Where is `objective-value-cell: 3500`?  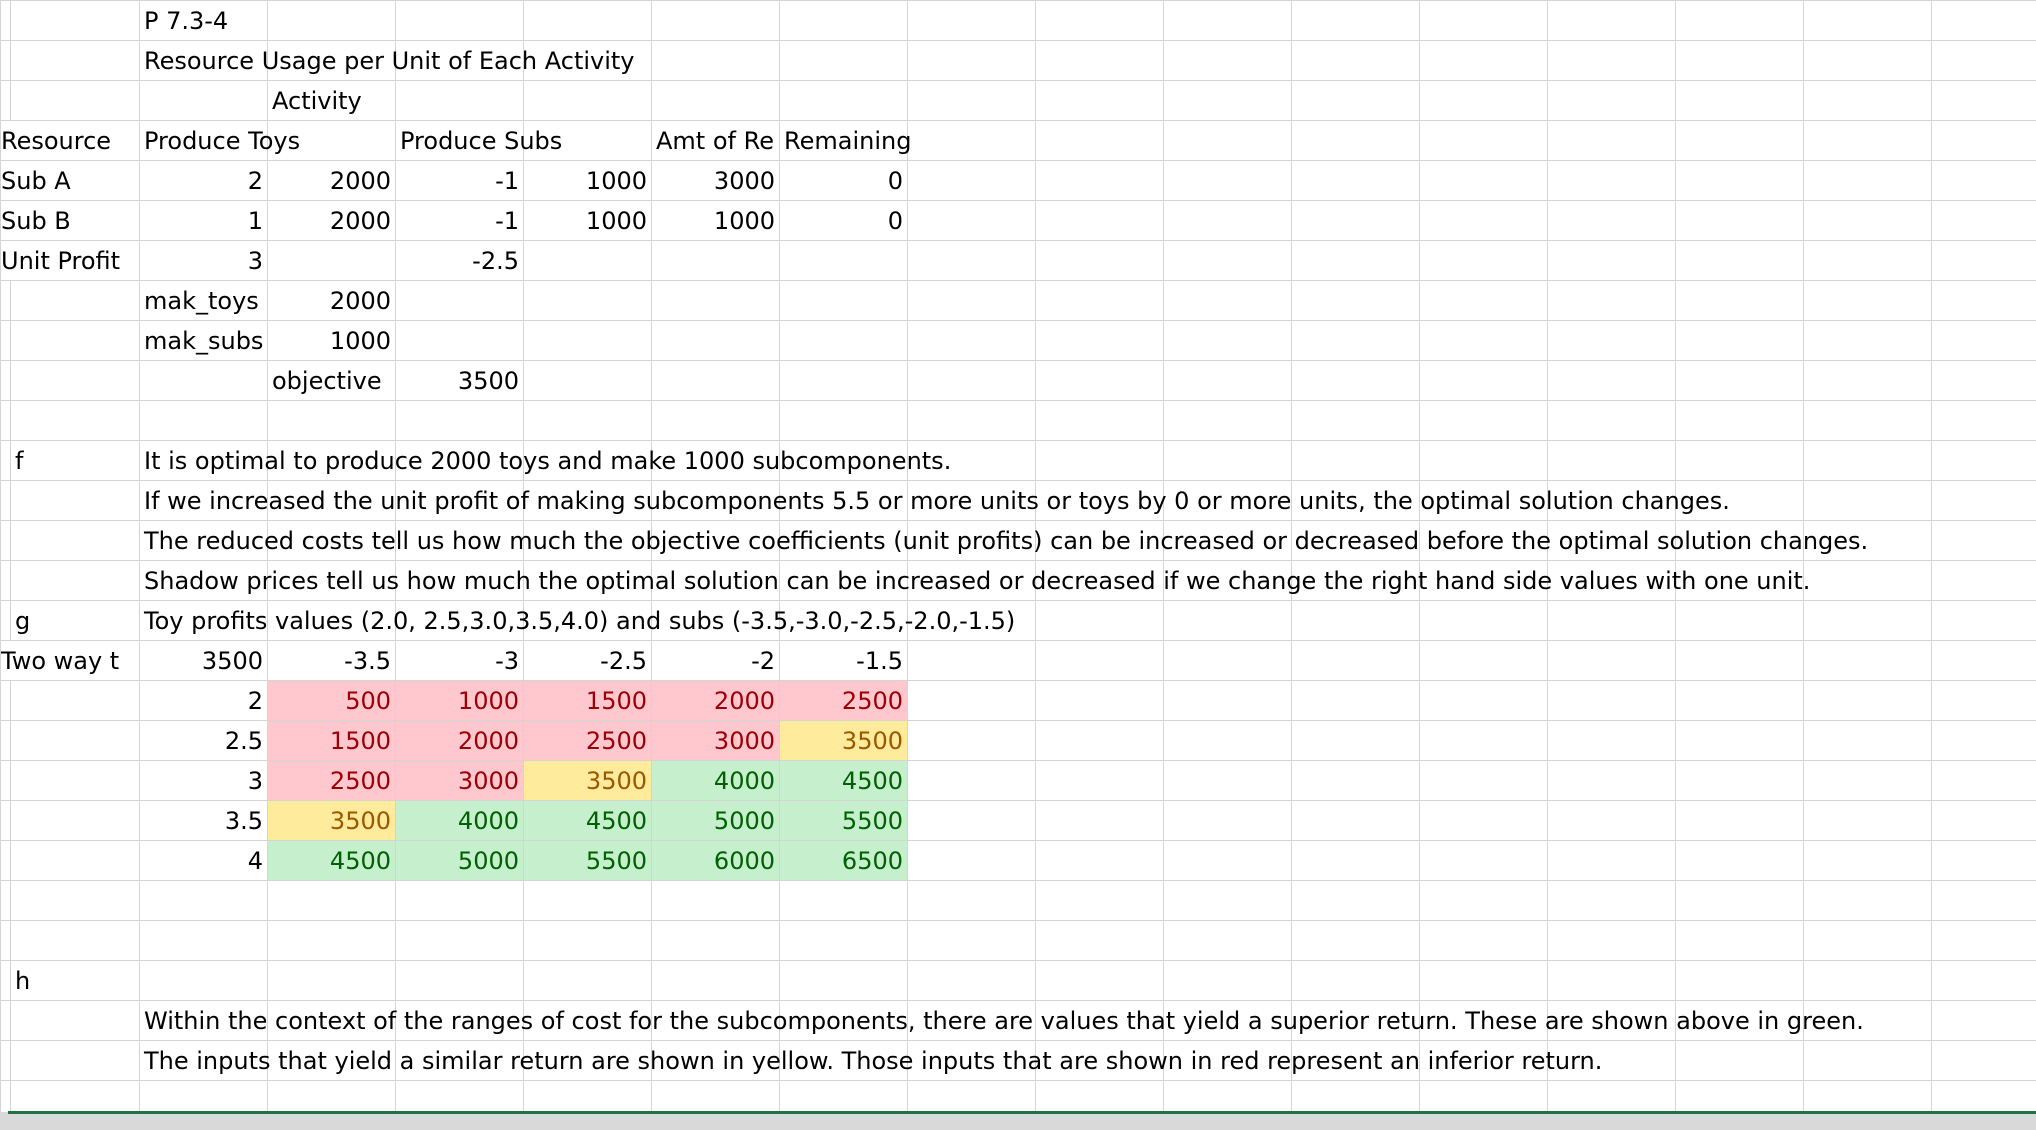 objective-value-cell: 3500 is located at coordinates (459, 380).